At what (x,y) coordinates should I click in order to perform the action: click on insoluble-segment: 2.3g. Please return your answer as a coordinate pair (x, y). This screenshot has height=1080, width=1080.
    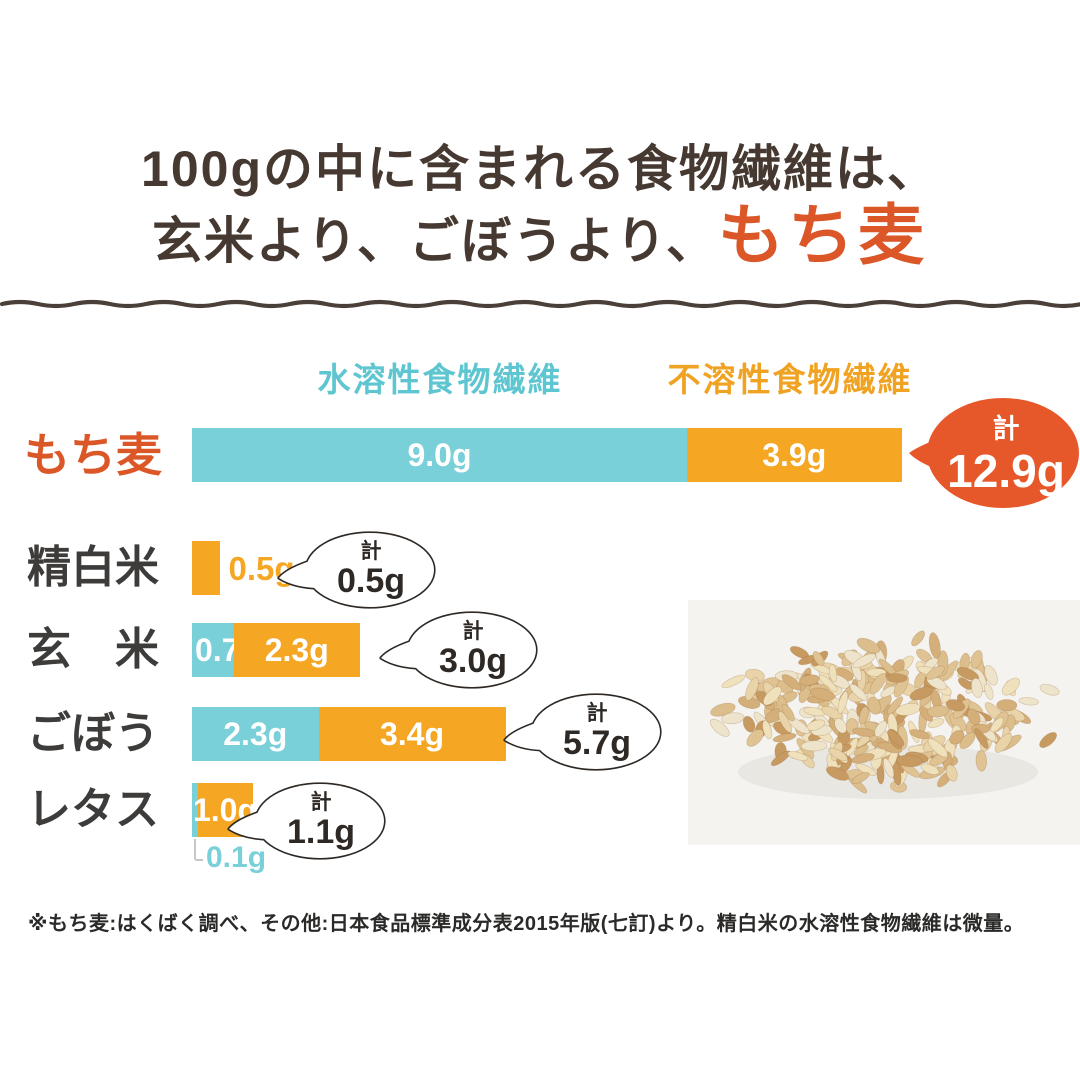
    Looking at the image, I should click on (296, 650).